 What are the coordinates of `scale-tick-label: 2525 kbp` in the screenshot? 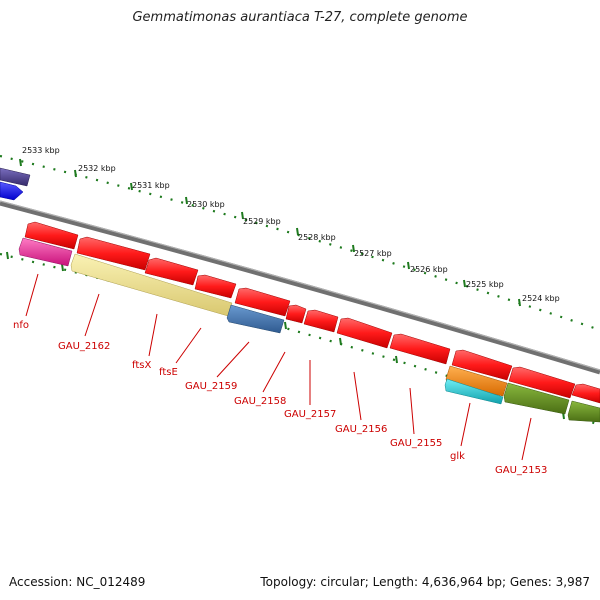 It's located at (485, 284).